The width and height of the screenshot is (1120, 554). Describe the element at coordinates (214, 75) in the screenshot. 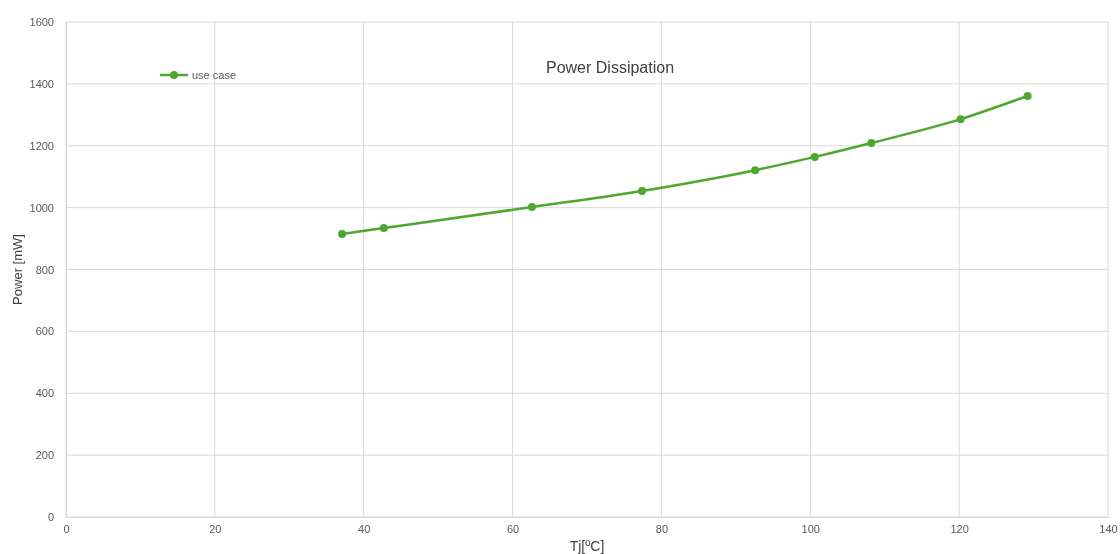

I see `legend-label: use case` at that location.